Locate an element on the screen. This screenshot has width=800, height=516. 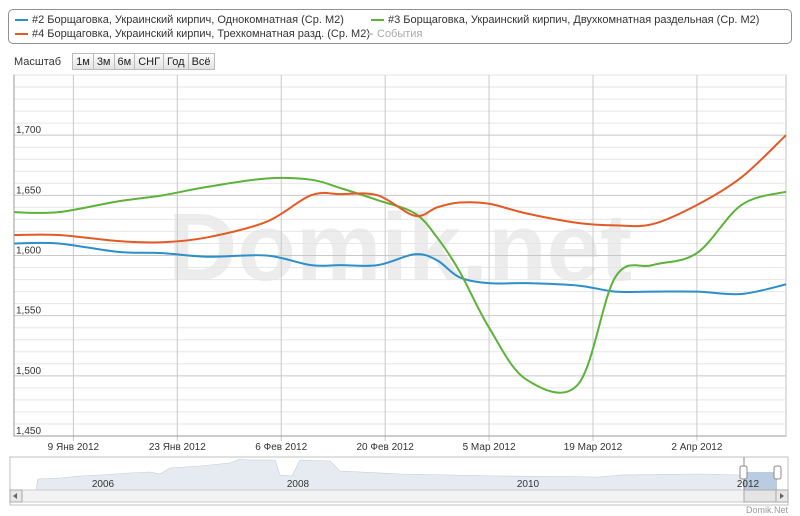
events-swatch is located at coordinates (370, 34).